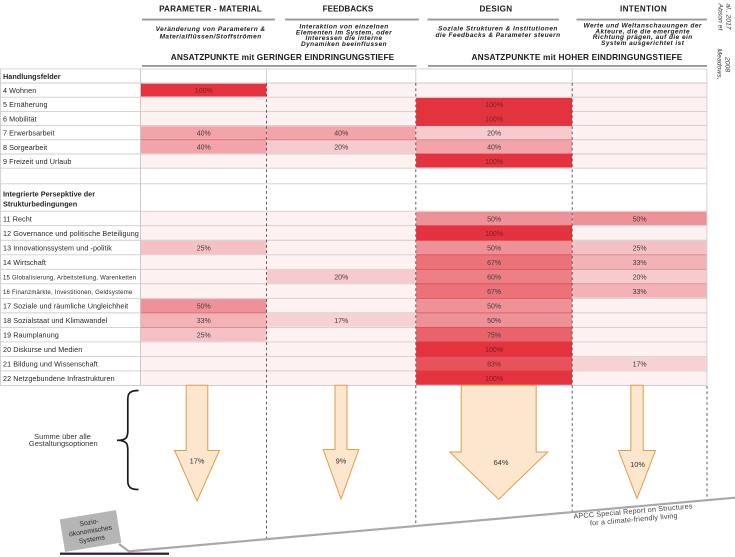  What do you see at coordinates (343, 26) in the screenshot?
I see `svg-text: Interaktion von einzelnen` at bounding box center [343, 26].